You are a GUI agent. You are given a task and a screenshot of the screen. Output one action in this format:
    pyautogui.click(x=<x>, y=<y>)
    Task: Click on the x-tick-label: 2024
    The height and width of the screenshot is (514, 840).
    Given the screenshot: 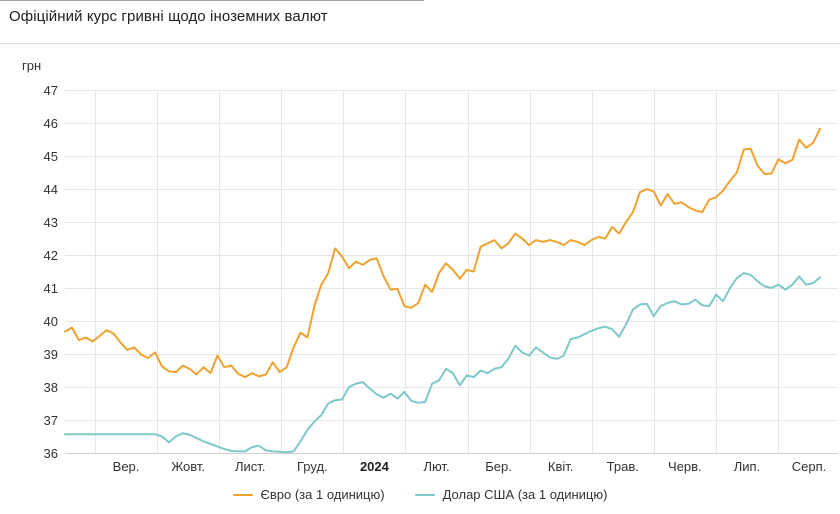 What is the action you would take?
    pyautogui.click(x=374, y=466)
    